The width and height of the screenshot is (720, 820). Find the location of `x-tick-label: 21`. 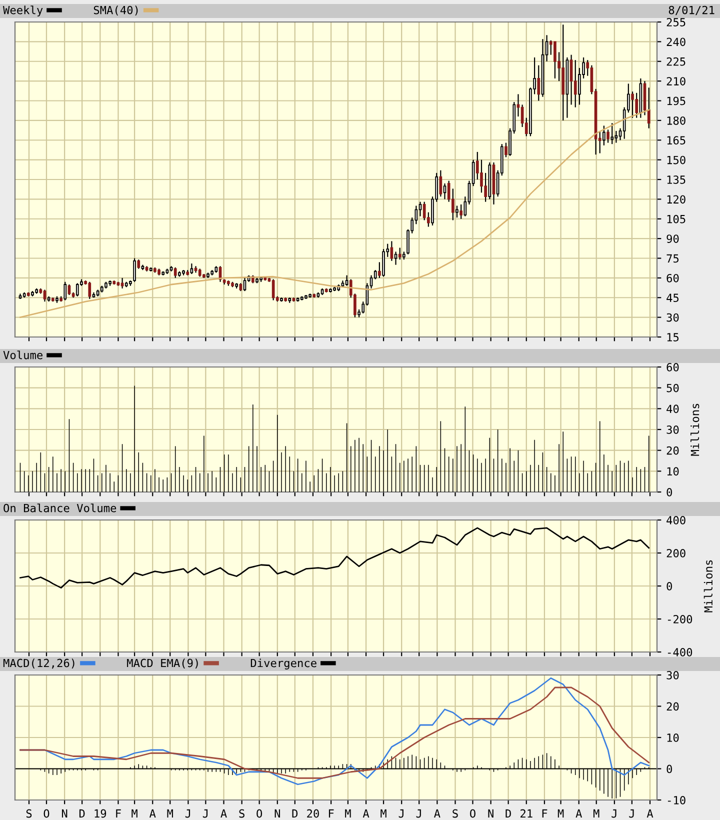

x-tick-label: 21 is located at coordinates (526, 813).